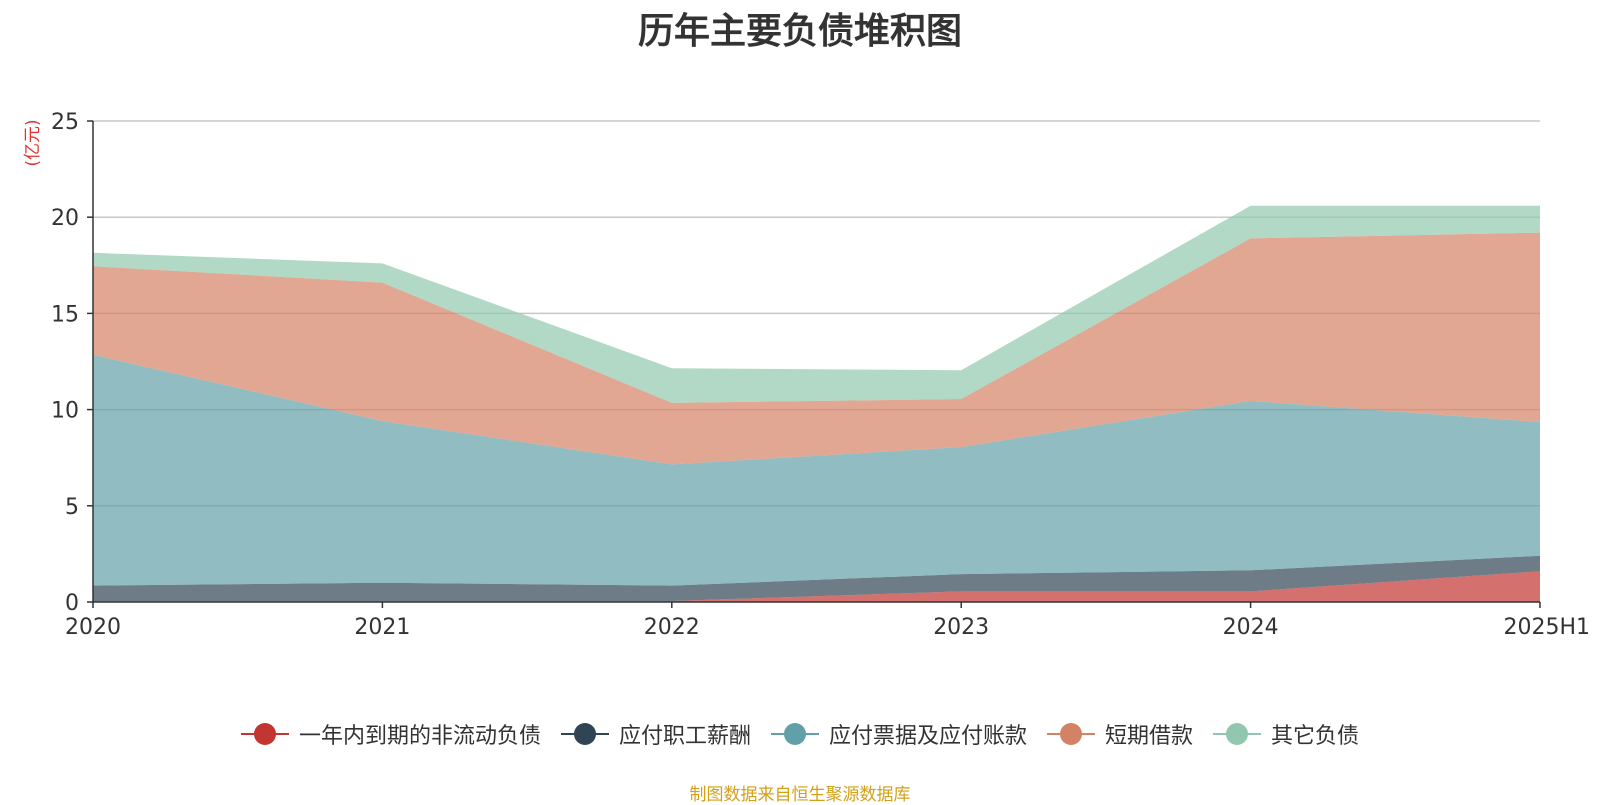 This screenshot has height=805, width=1600. What do you see at coordinates (927, 736) in the screenshot?
I see `legend-label: 应付票据及应付账款` at bounding box center [927, 736].